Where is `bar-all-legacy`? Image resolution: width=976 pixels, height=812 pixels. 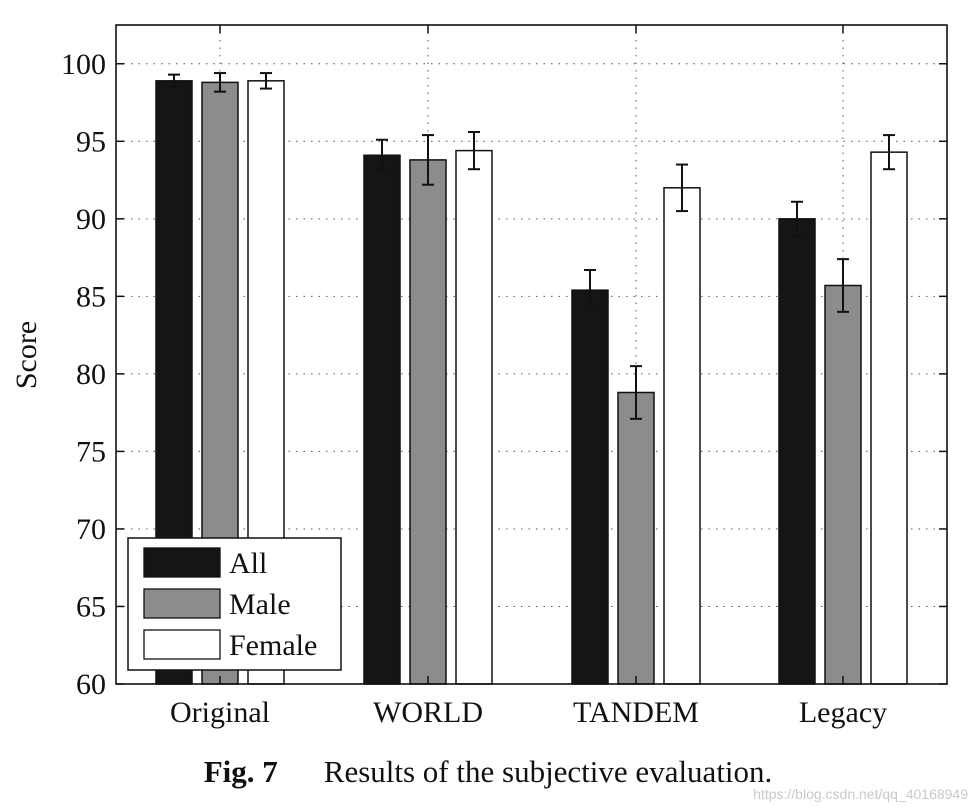 bar-all-legacy is located at coordinates (797, 451).